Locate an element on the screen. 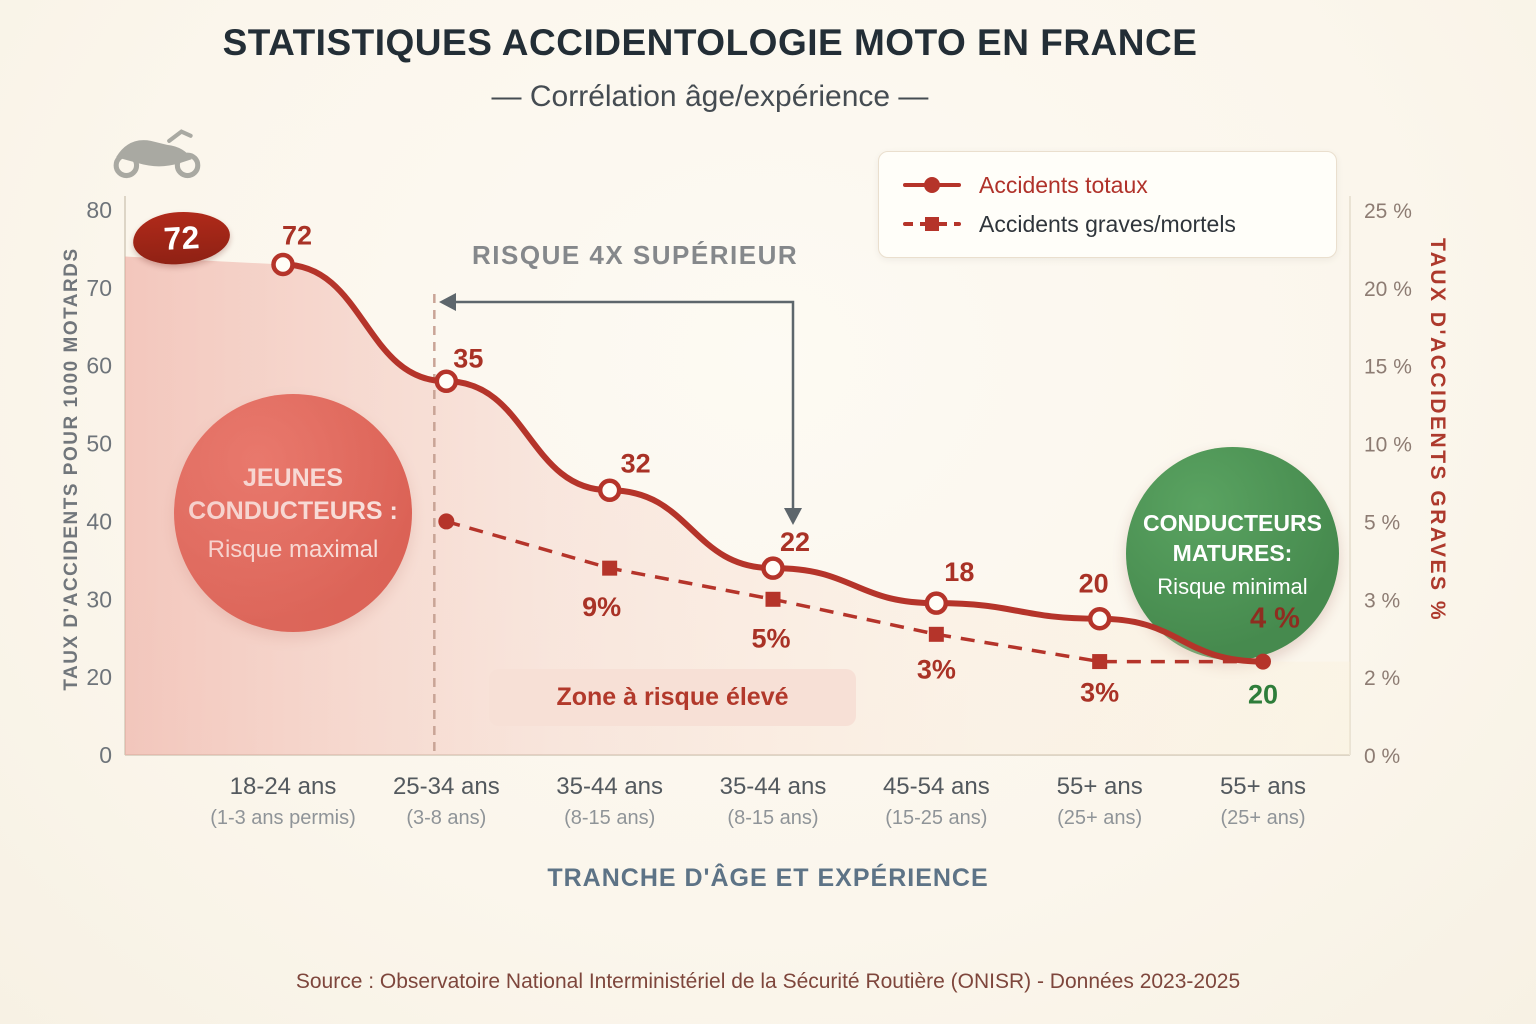 This screenshot has width=1536, height=1024. y-left-tick-label: 40 is located at coordinates (99, 521).